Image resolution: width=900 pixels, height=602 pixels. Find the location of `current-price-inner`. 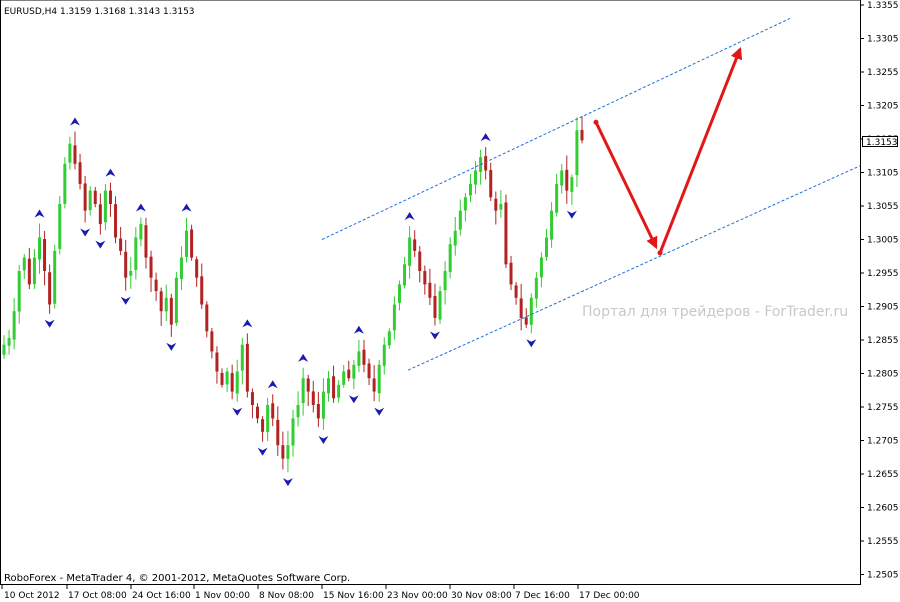

current-price-inner is located at coordinates (880, 141).